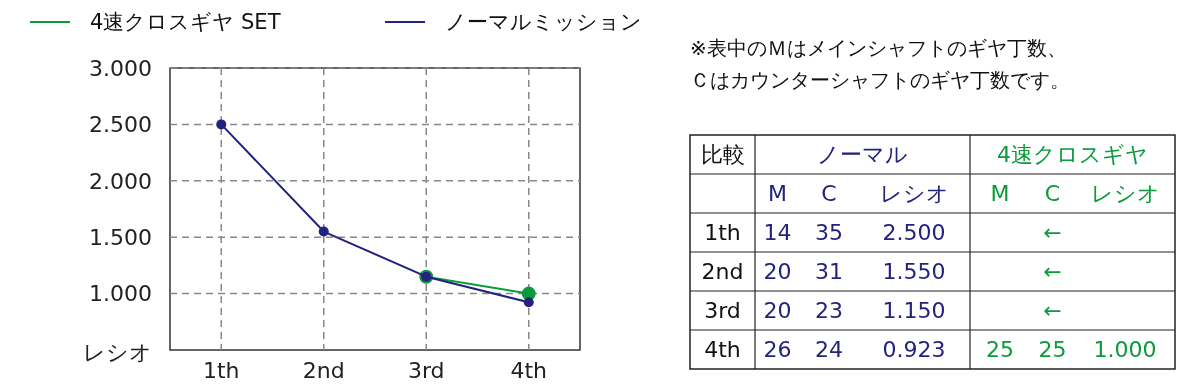  Describe the element at coordinates (221, 370) in the screenshot. I see `x-tick-label: 1th` at that location.